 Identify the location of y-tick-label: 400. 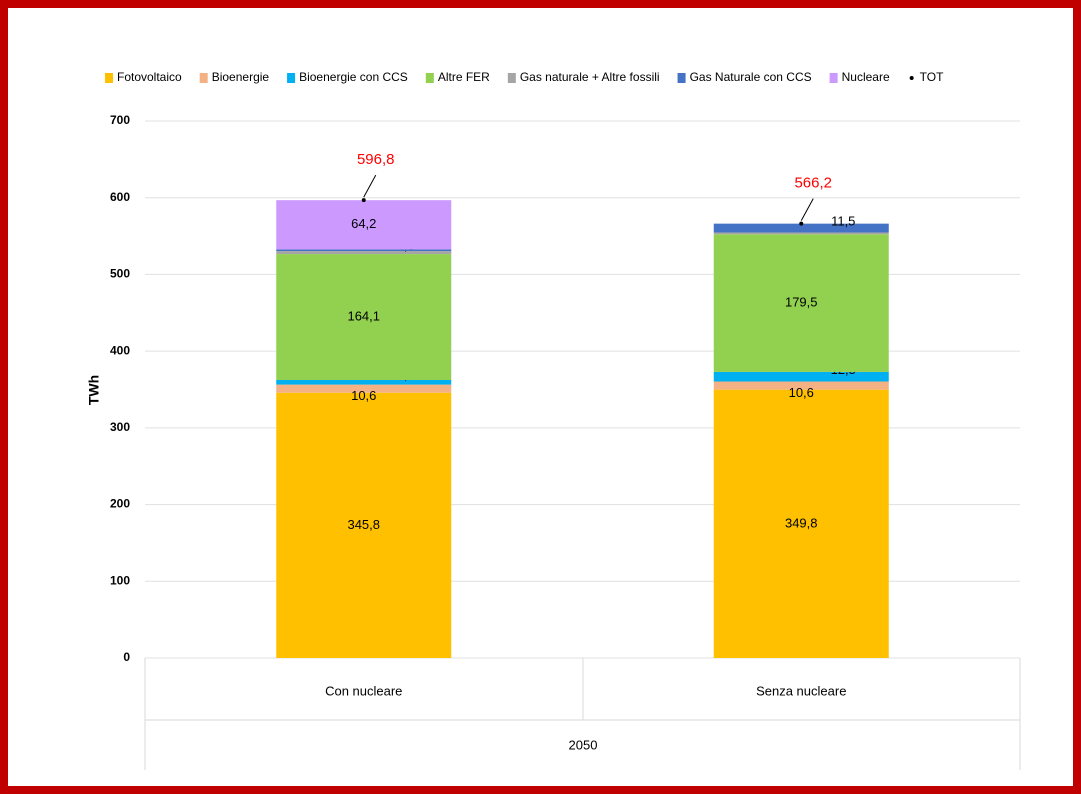
(120, 350).